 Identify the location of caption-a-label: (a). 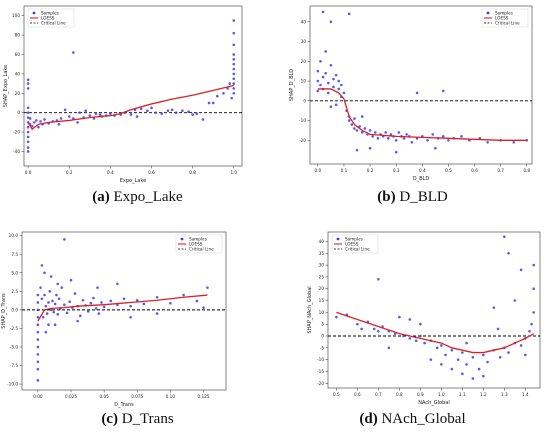
(101, 197).